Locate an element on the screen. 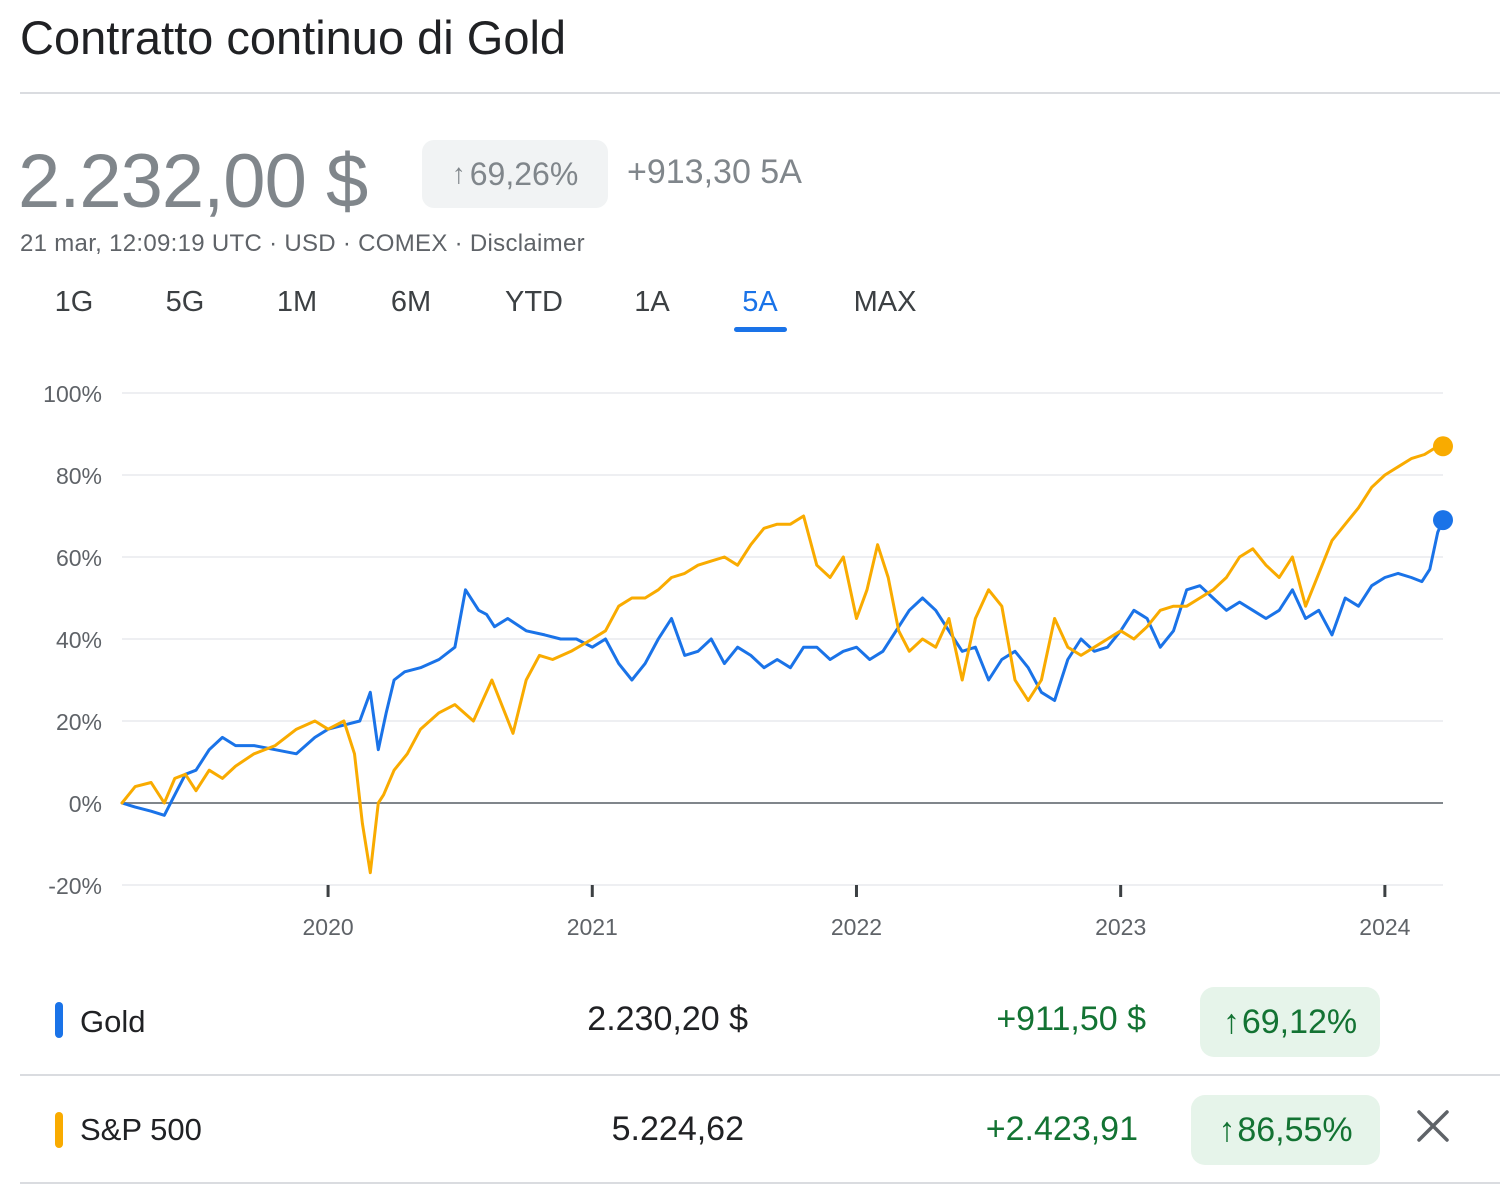 The width and height of the screenshot is (1500, 1186). y-tick-label: 20% is located at coordinates (79, 722).